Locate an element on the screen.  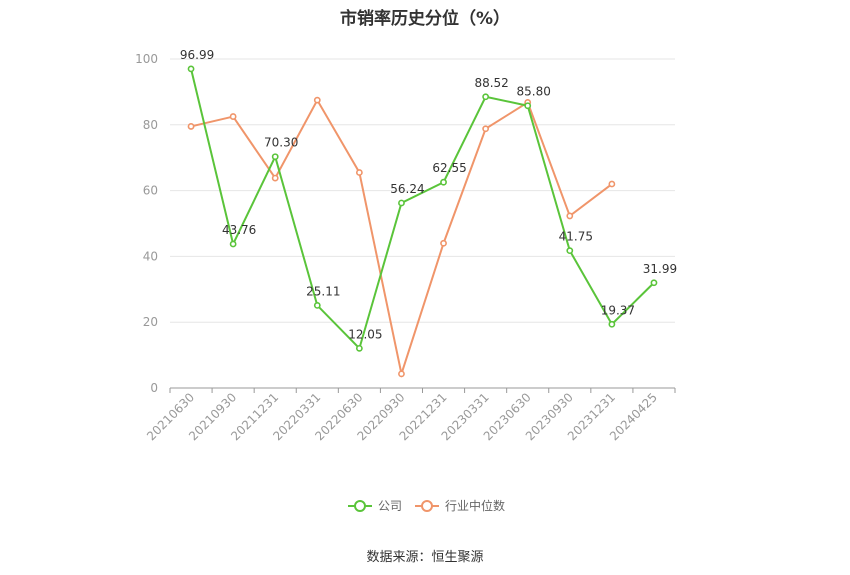
data-label: 62.55 is located at coordinates (449, 168).